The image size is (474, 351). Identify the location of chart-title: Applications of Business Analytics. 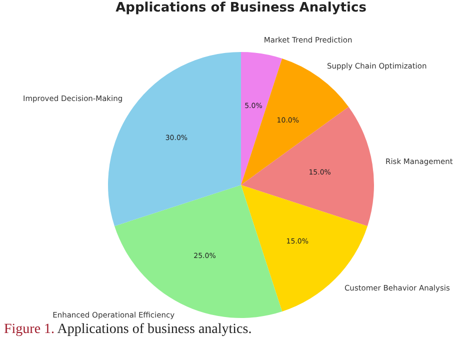
(241, 8).